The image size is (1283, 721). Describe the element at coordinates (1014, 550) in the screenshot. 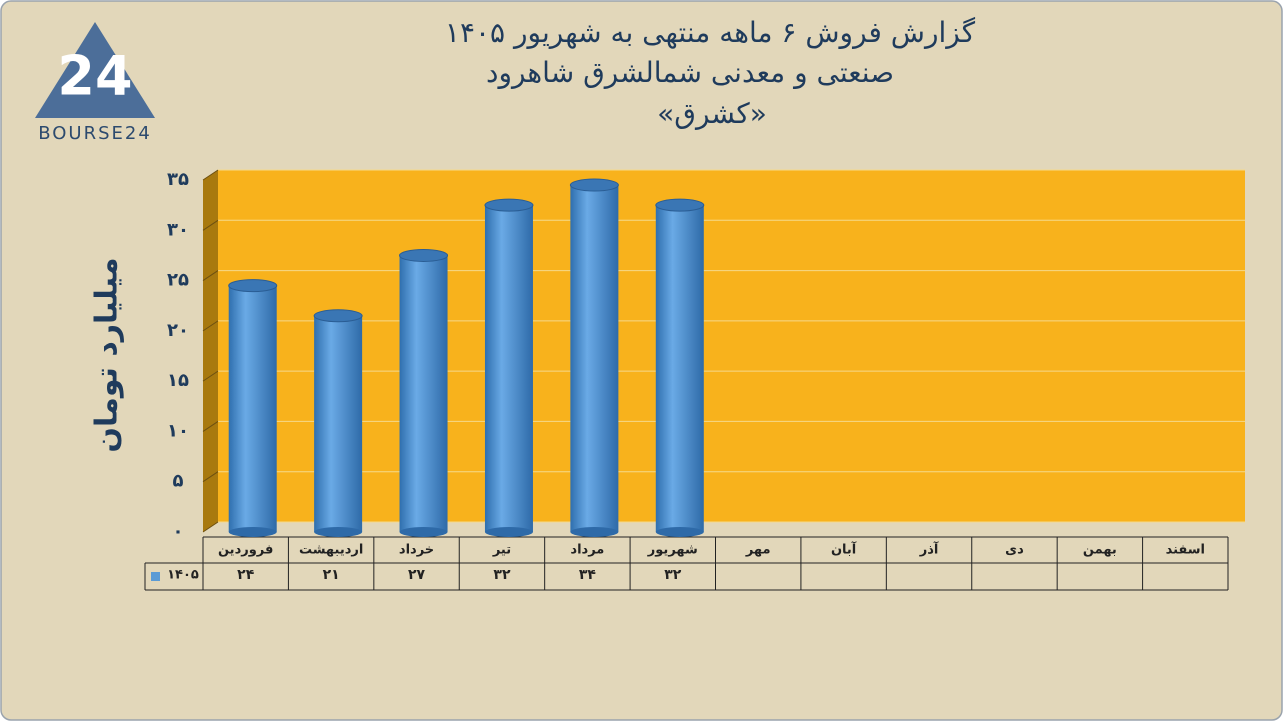

I see `x-tick-label: دی` at that location.